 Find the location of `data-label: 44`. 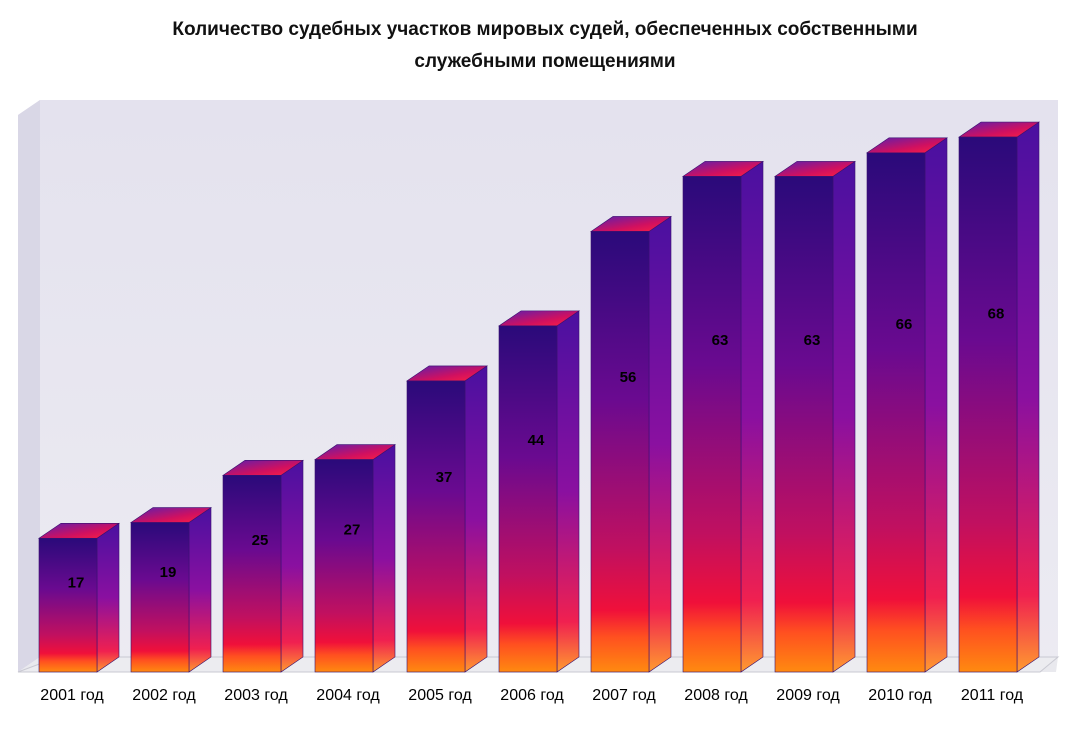

data-label: 44 is located at coordinates (536, 440).